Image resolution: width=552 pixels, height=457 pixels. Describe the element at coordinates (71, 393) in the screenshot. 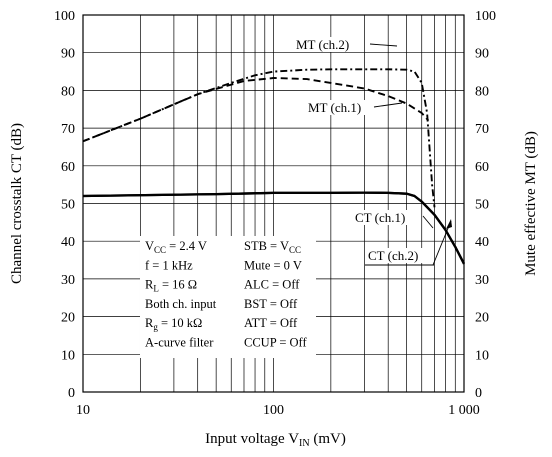

I see `y-tick-label-left: 0` at that location.